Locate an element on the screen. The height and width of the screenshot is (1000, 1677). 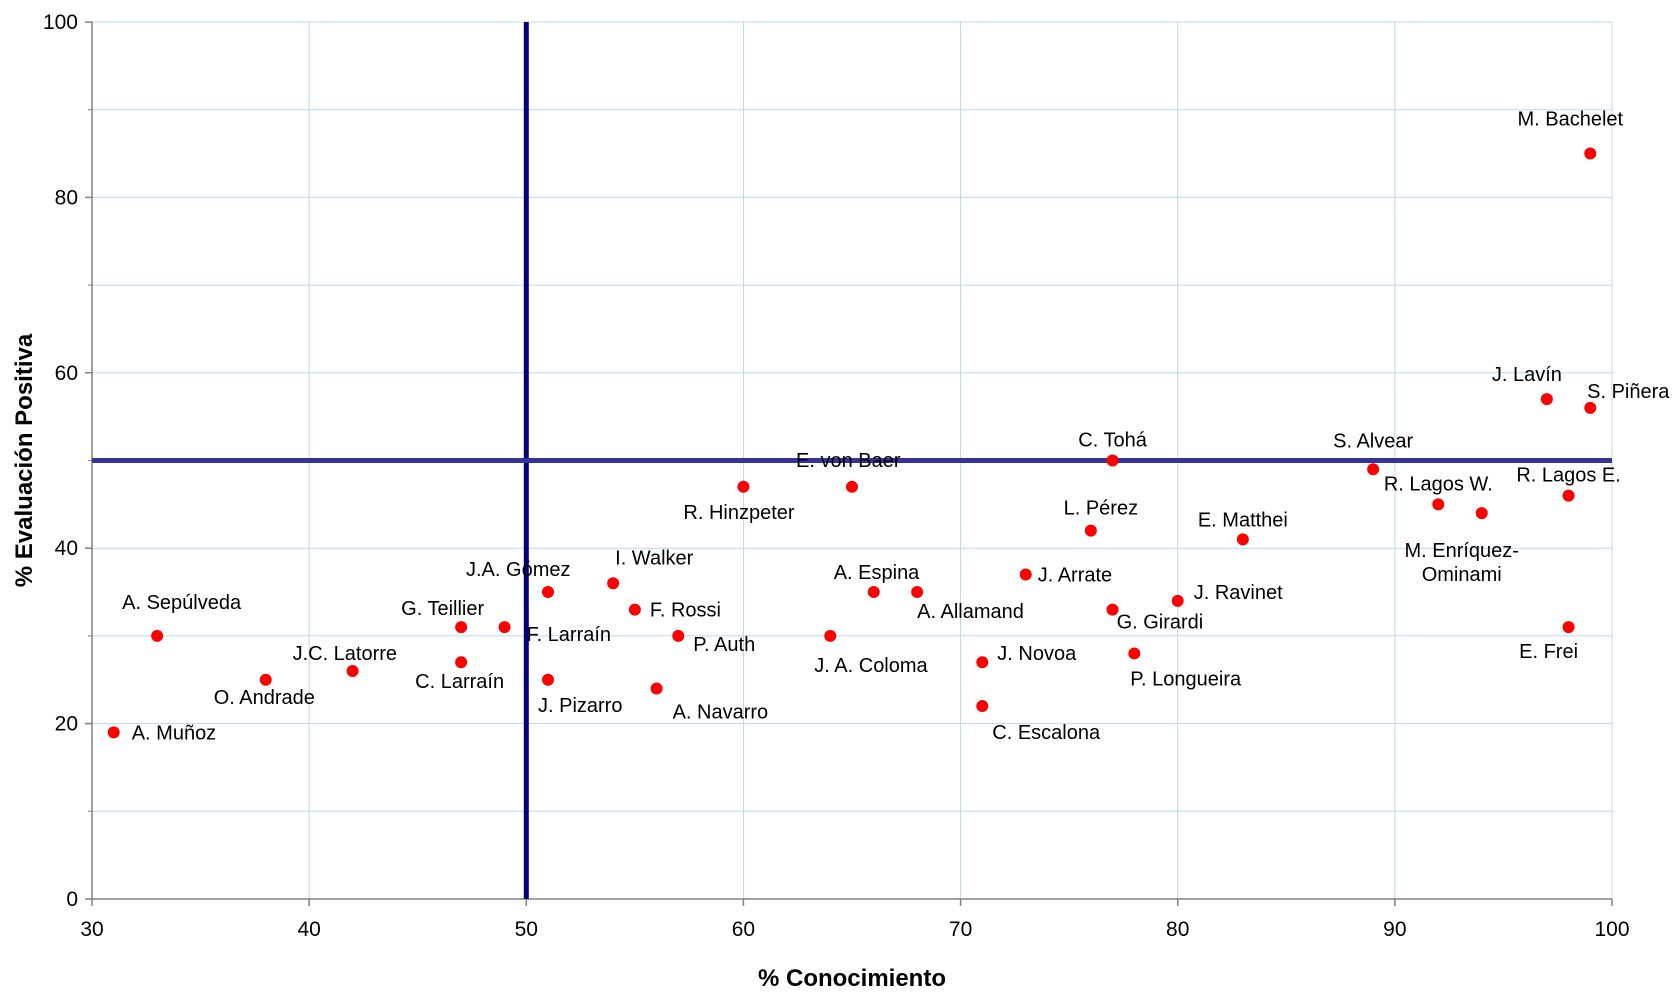
point-label: L. Pérez is located at coordinates (1101, 509).